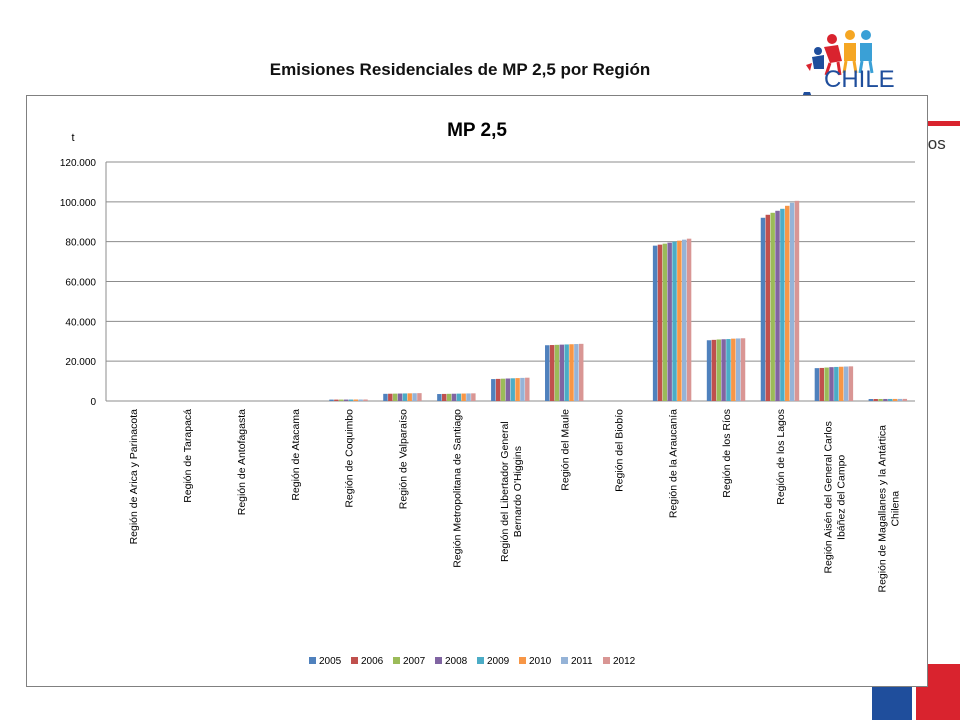 This screenshot has width=960, height=720. What do you see at coordinates (78, 163) in the screenshot?
I see `y-tick-label: 120.000` at bounding box center [78, 163].